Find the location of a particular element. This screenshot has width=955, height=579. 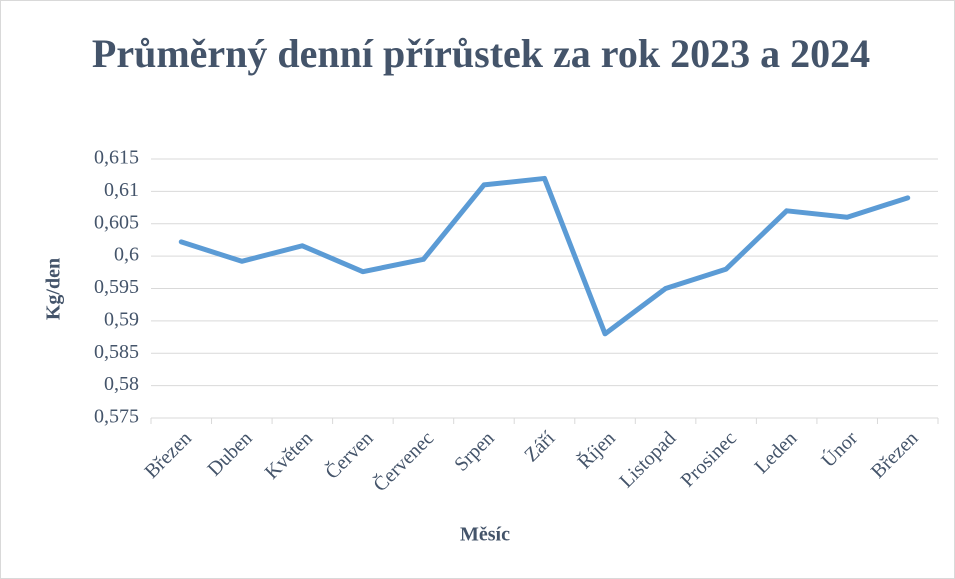

y-tick-label: 0,59 is located at coordinates (121, 319).